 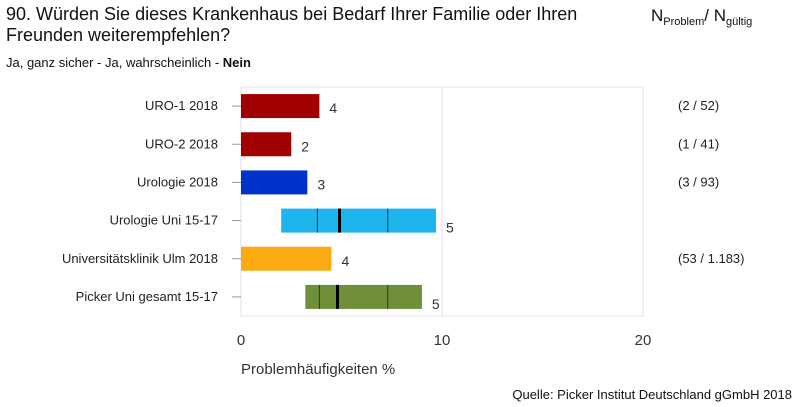 I want to click on category-label: Urologie Uni 15-17, so click(x=164, y=220).